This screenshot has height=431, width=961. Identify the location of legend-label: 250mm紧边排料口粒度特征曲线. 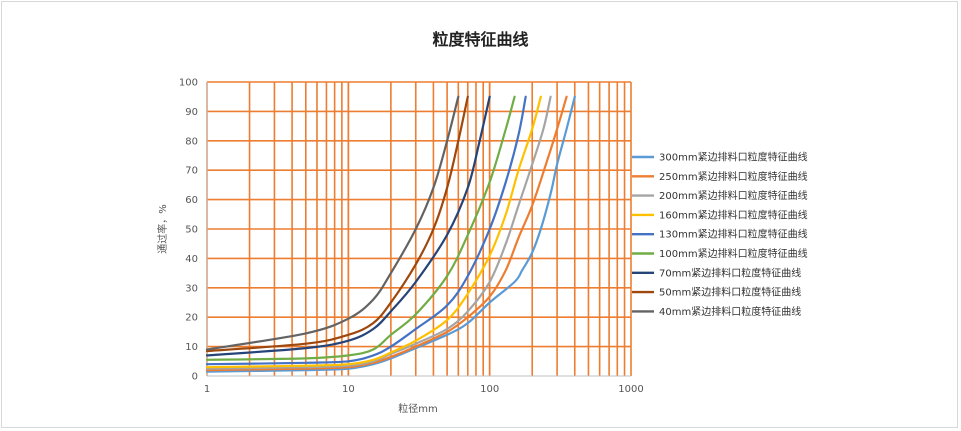
(733, 176).